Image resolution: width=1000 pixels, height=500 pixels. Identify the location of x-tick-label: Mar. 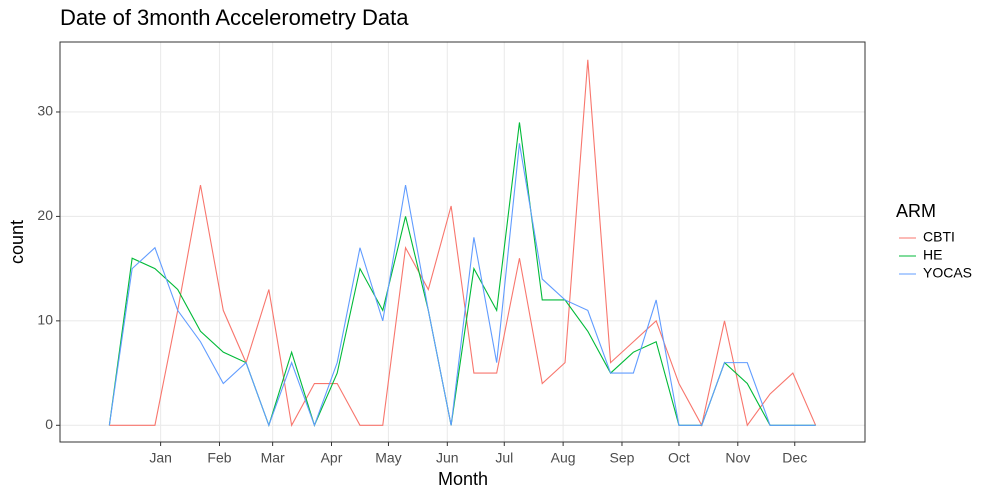
(273, 458).